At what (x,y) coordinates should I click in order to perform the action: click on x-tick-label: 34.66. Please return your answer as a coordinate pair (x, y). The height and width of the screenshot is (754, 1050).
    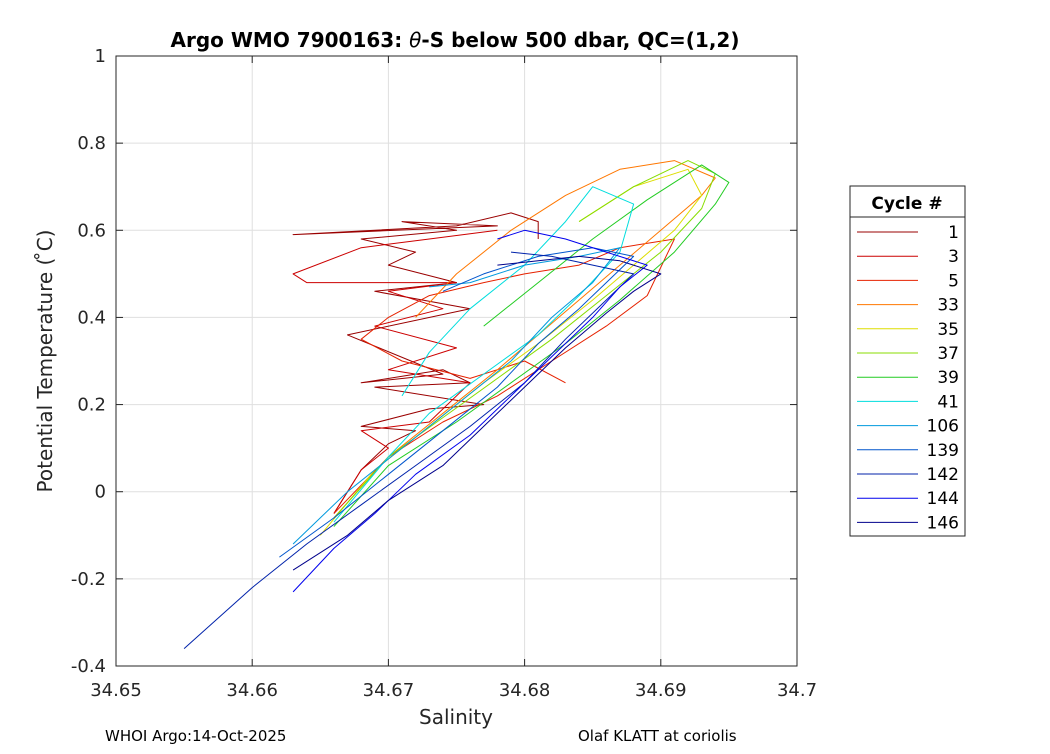
    Looking at the image, I should click on (252, 690).